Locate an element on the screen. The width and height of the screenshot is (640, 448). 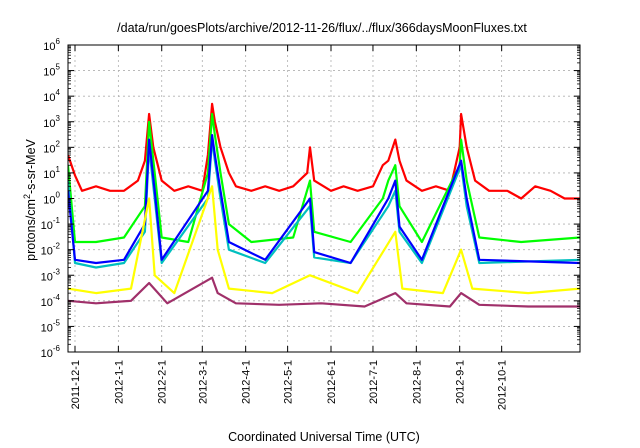
y-tick-label: 10⁻⁵ is located at coordinates (51, 326).